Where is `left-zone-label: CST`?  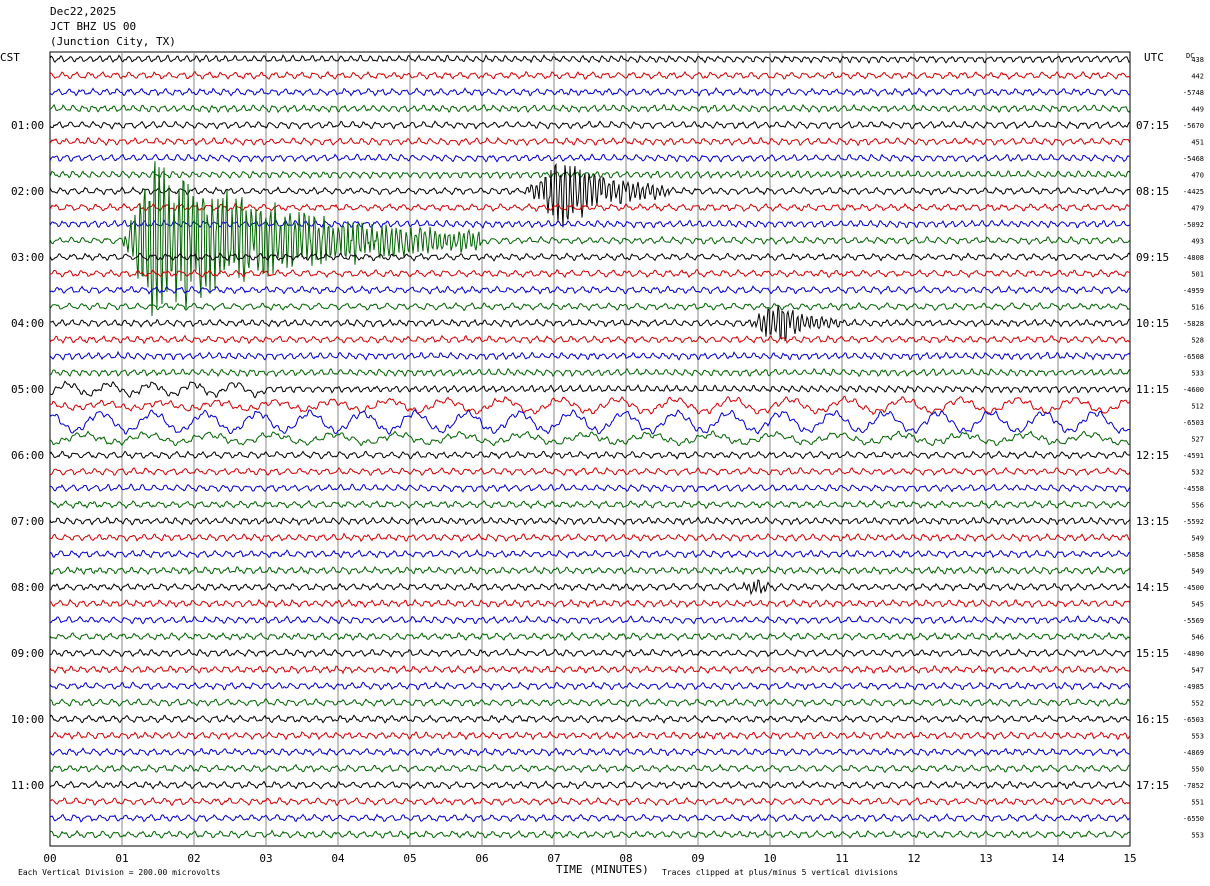
left-zone-label: CST is located at coordinates (10, 57).